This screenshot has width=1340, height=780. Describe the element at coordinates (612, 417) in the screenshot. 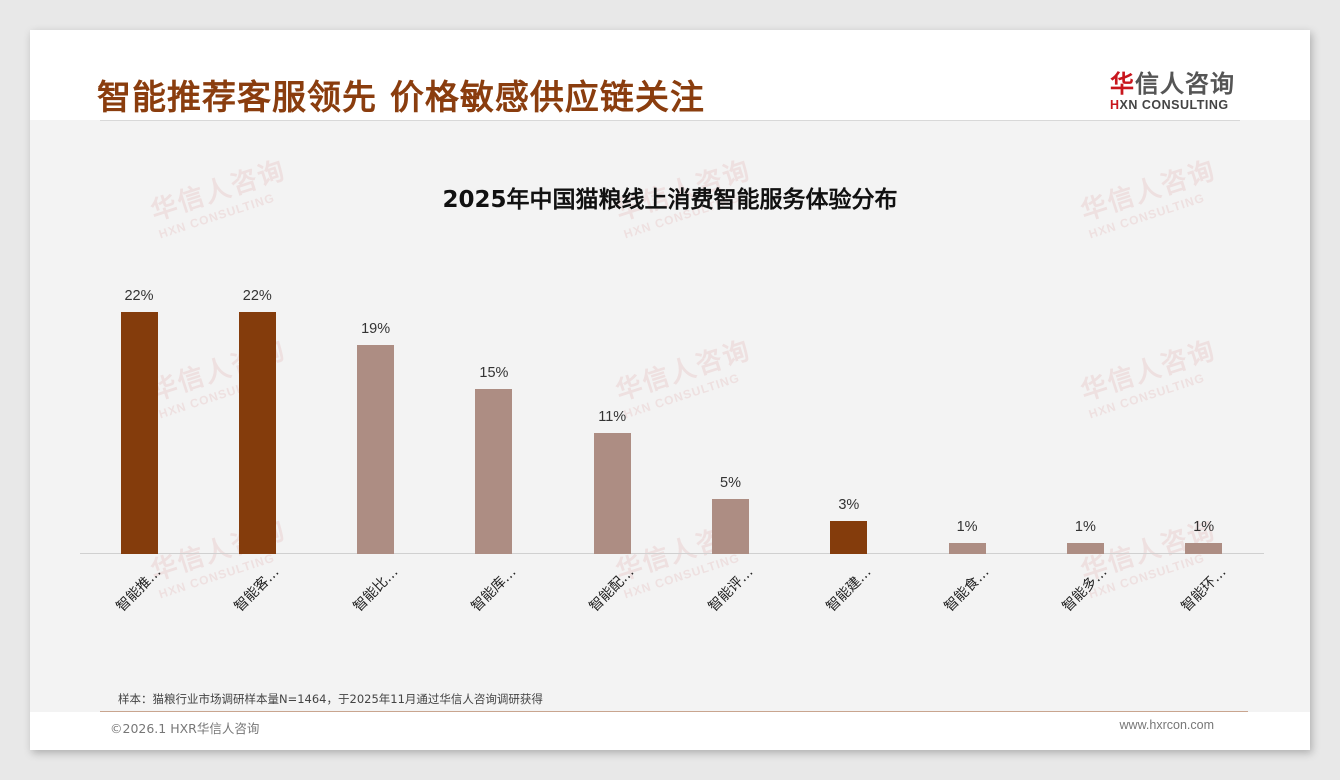

I see `bar-value-label: 11%` at that location.